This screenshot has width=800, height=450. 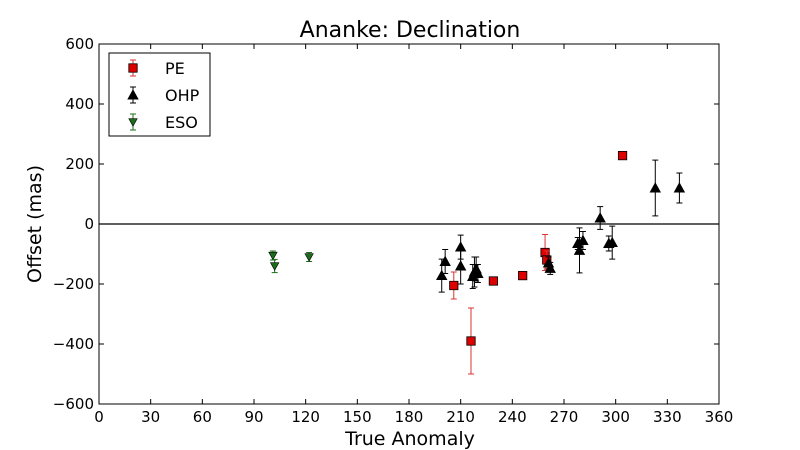 I want to click on y-tick-label: −600, so click(x=73, y=404).